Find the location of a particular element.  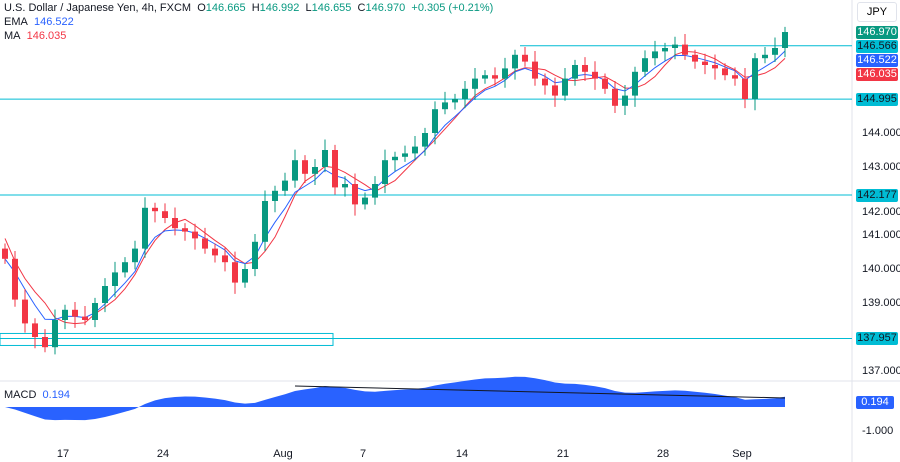

x-tick: 17 is located at coordinates (63, 454).